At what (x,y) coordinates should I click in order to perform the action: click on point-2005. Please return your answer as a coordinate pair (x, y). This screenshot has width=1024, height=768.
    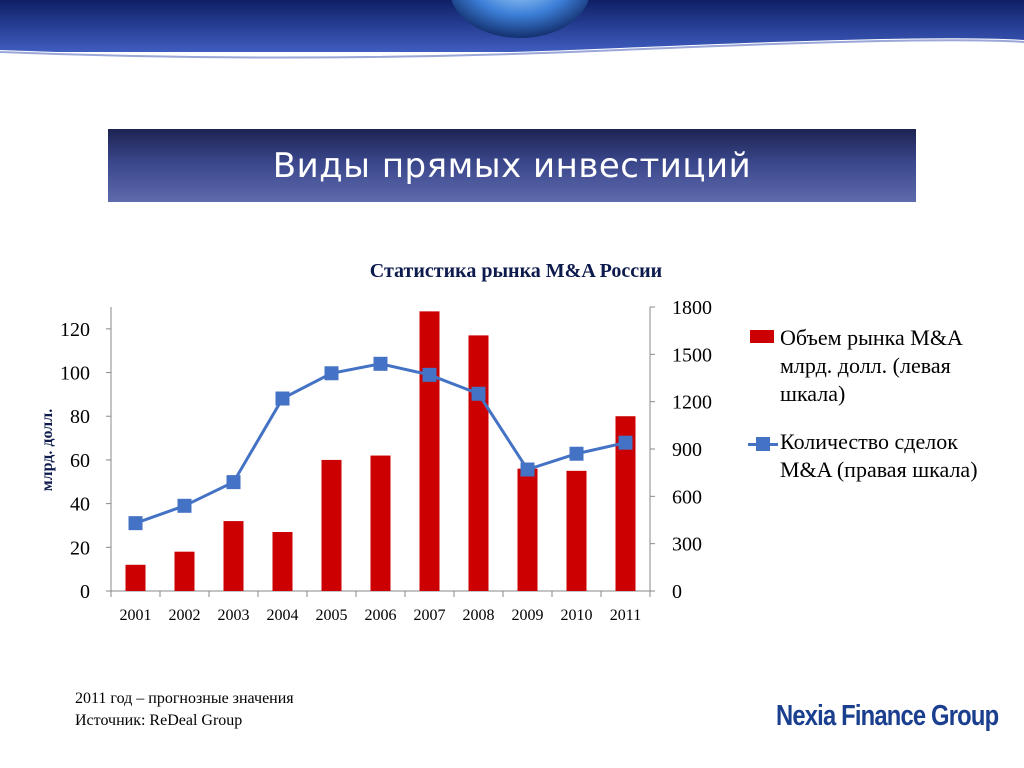
    Looking at the image, I should click on (331, 373).